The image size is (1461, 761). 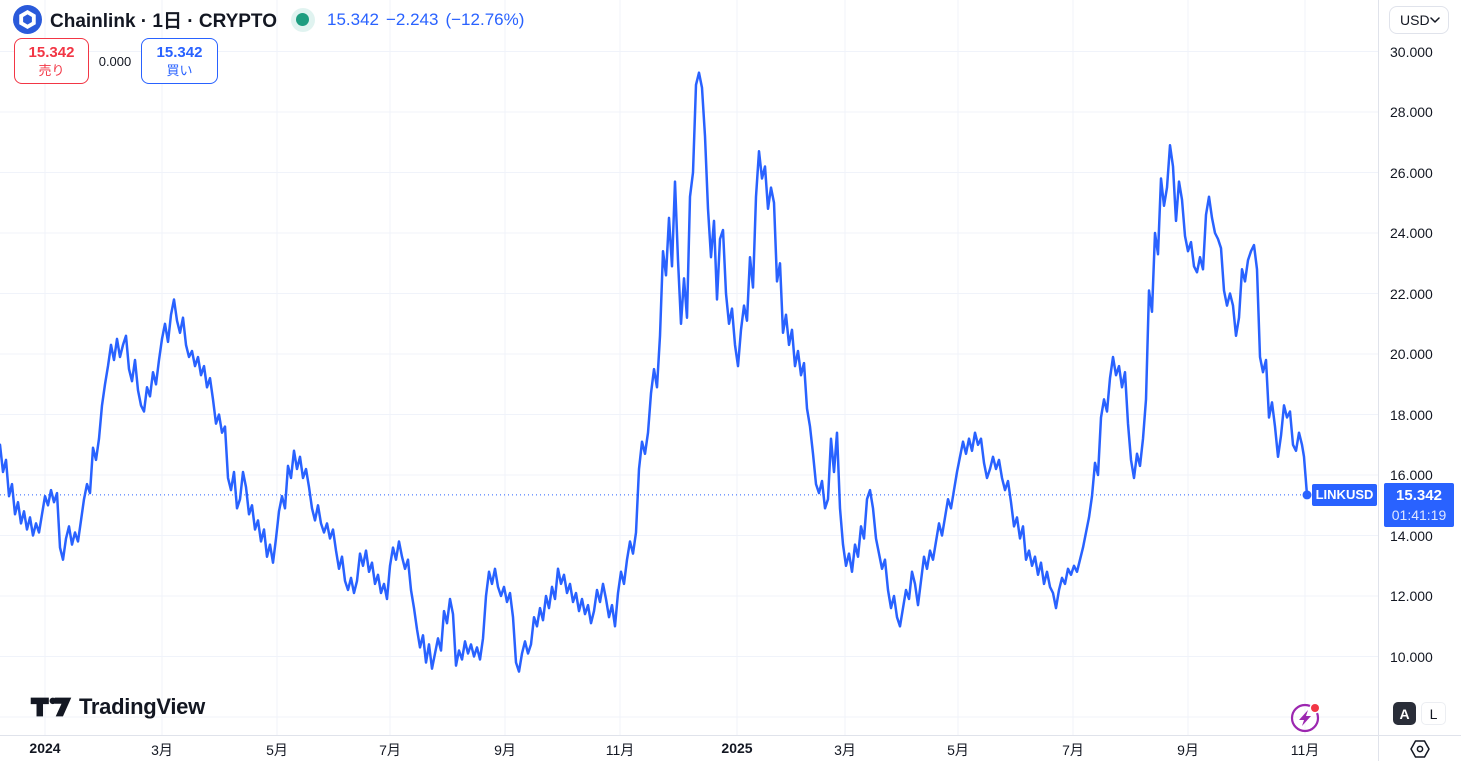 I want to click on price-axis-label: 16.000, so click(x=1411, y=475).